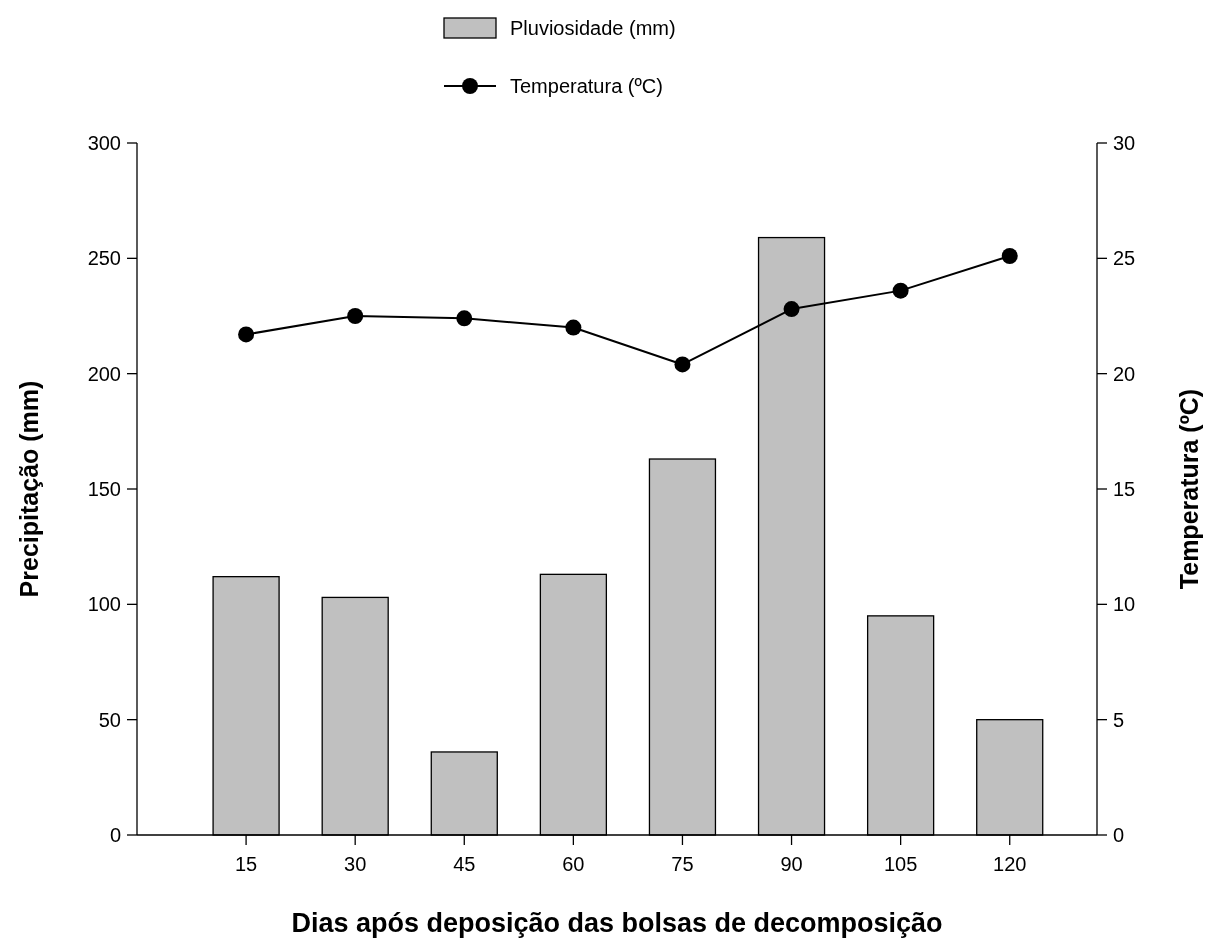 Image resolution: width=1216 pixels, height=949 pixels. I want to click on legend-label: Pluviosidade (mm), so click(593, 28).